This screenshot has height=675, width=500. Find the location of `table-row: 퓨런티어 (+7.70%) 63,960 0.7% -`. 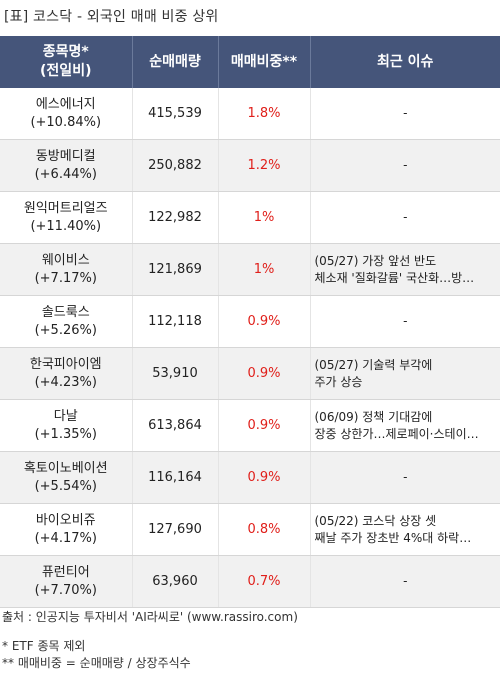

table-row: 퓨런티어 (+7.70%) 63,960 0.7% - is located at coordinates (250, 581).